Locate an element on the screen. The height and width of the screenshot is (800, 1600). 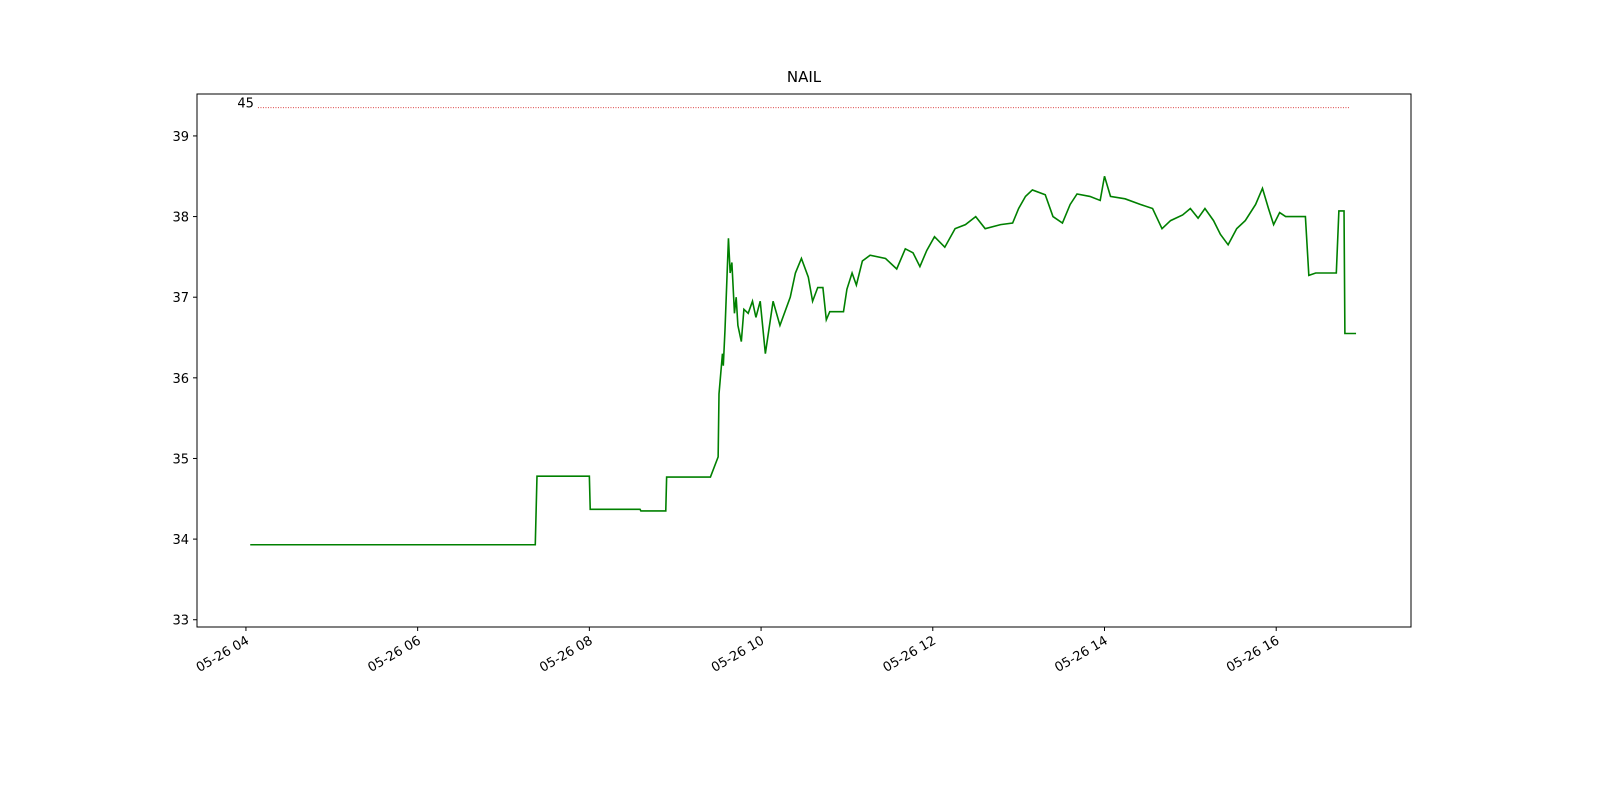
x-tick-label: 05-26 08 is located at coordinates (566, 654).